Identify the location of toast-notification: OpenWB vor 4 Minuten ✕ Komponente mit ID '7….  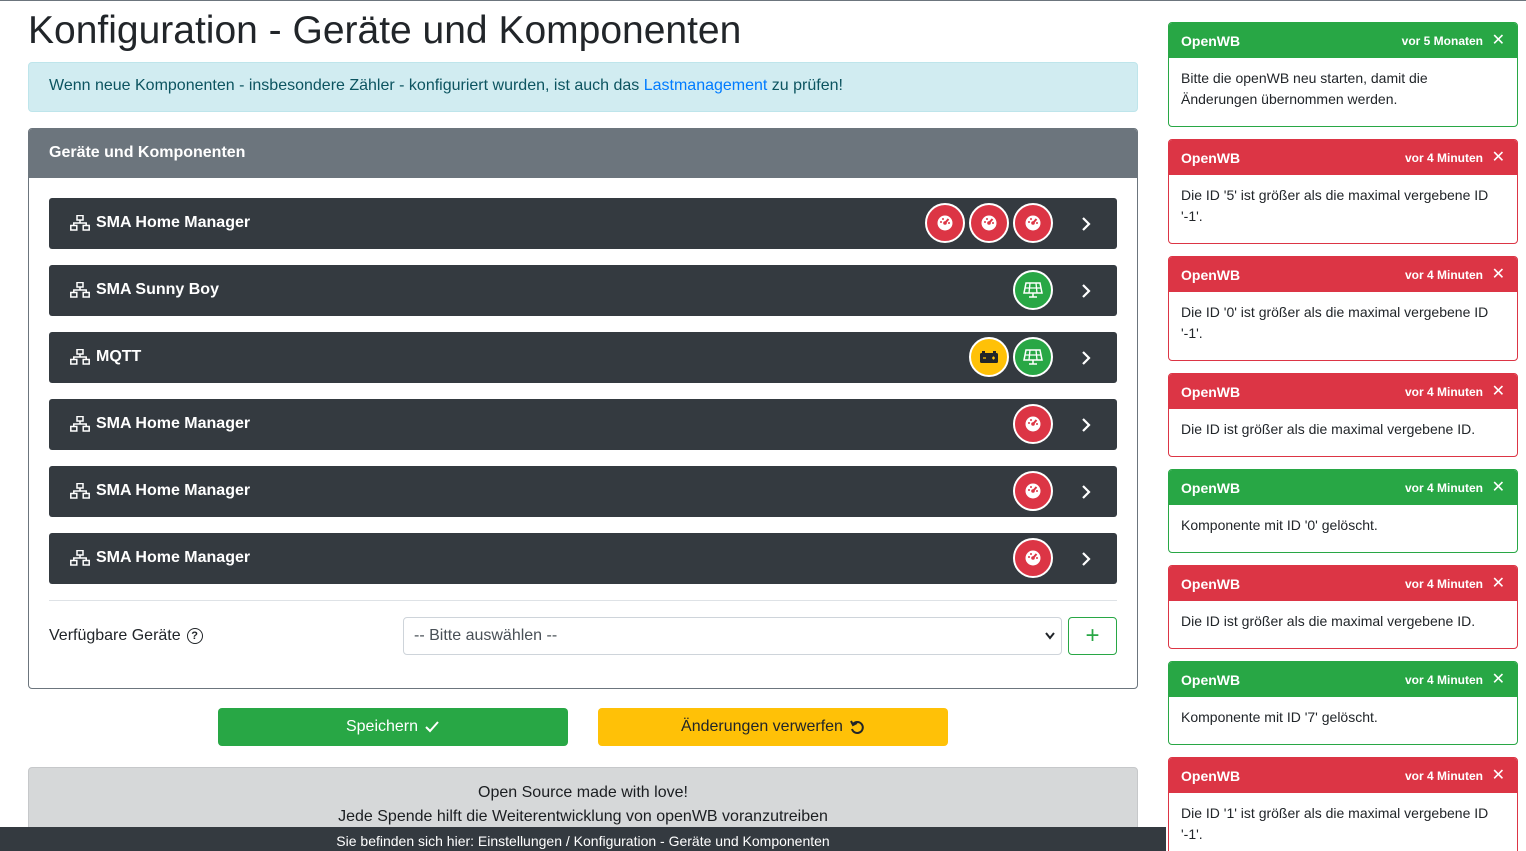
(1343, 703).